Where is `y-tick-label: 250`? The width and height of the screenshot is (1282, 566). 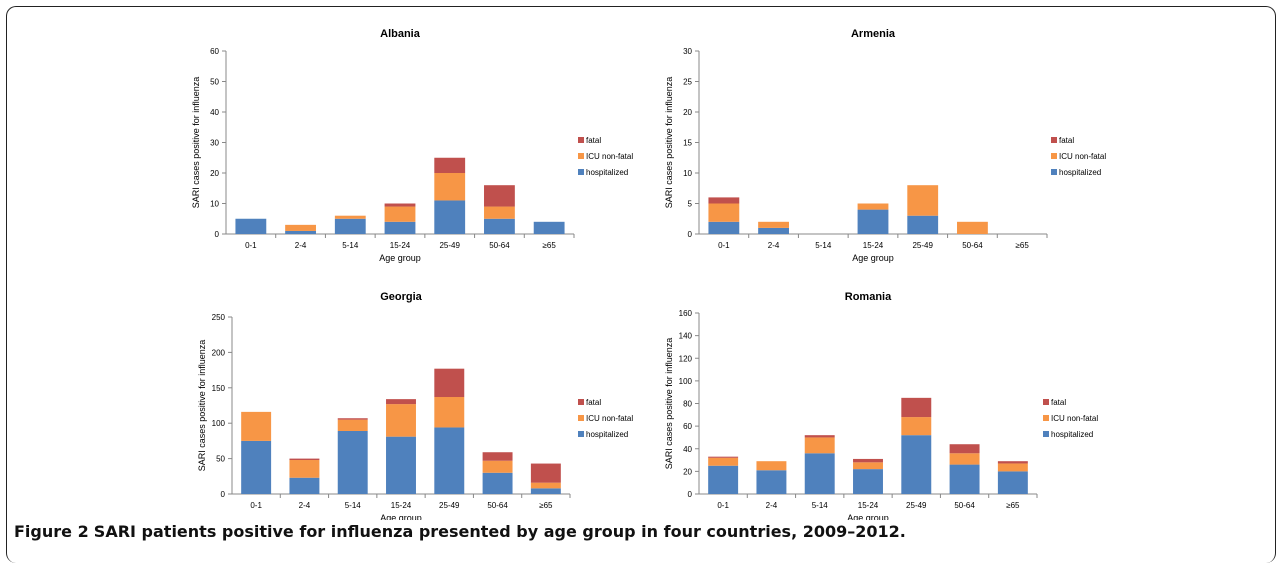
y-tick-label: 250 is located at coordinates (219, 317).